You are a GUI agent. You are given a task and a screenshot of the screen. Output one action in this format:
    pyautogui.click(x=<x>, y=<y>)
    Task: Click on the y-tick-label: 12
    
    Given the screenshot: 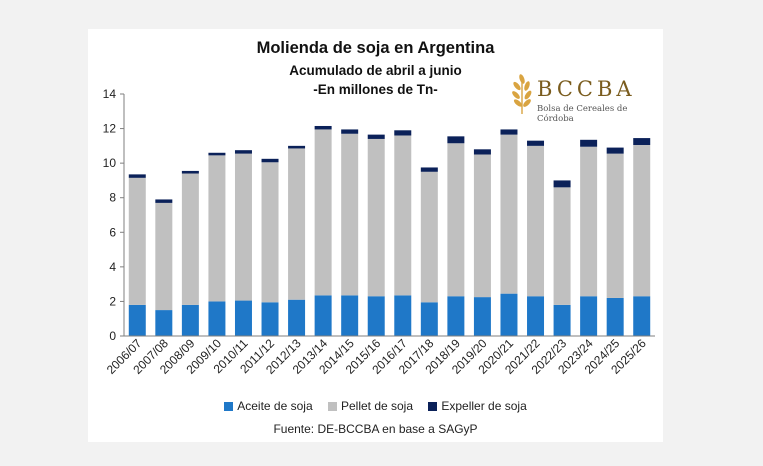 What is the action you would take?
    pyautogui.click(x=110, y=129)
    